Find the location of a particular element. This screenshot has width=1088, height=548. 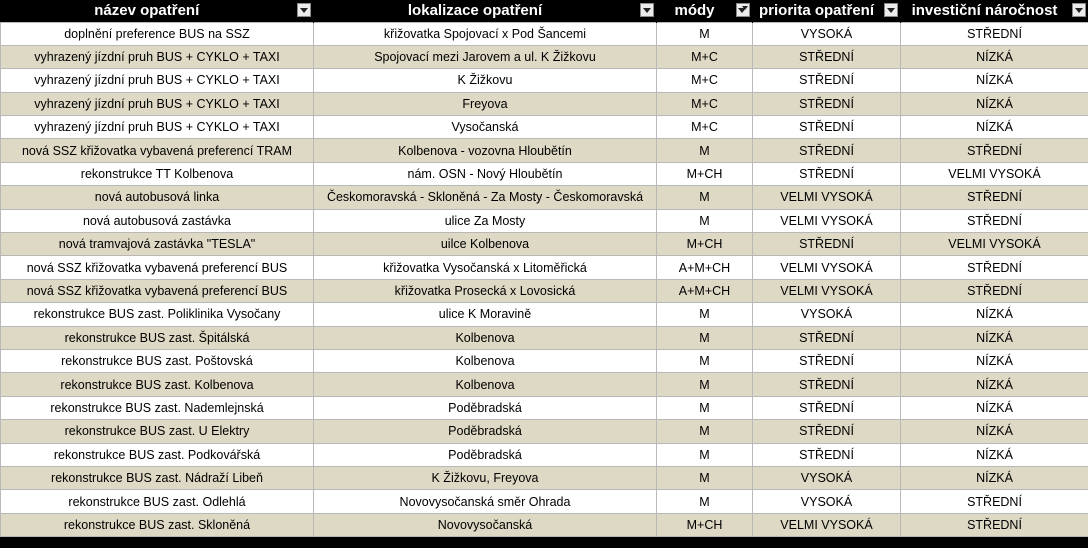

cell-nazev: rekonstrukce BUS zast. Kolbenova is located at coordinates (157, 384).